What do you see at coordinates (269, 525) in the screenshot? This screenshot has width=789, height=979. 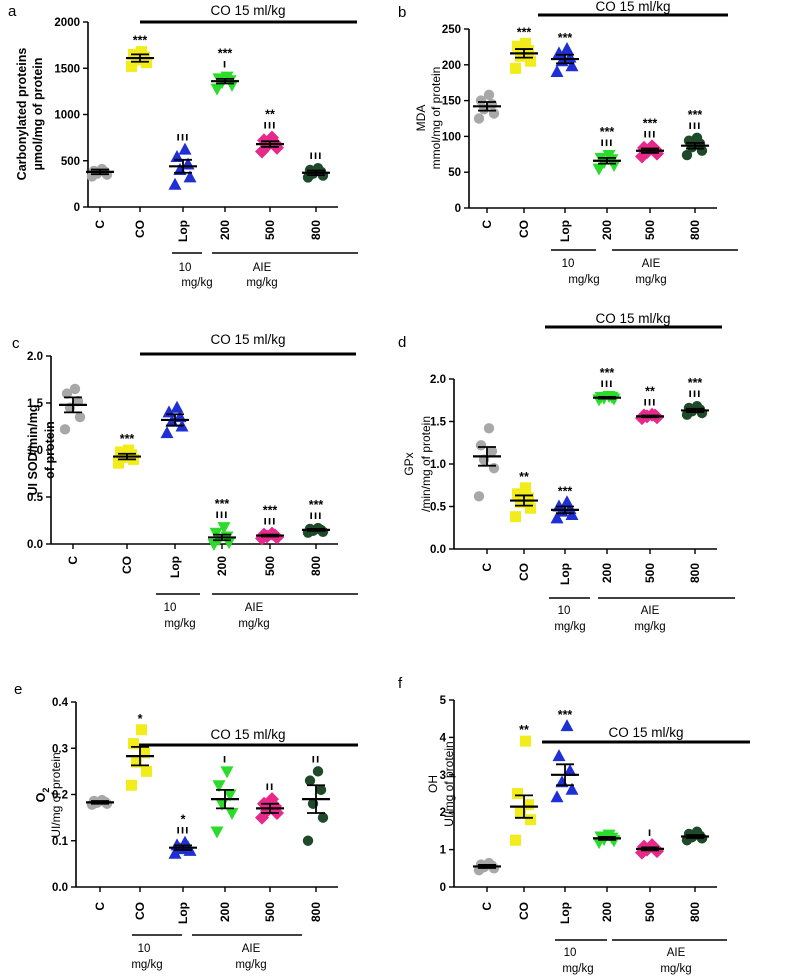 I see `series-500: ııı***` at bounding box center [269, 525].